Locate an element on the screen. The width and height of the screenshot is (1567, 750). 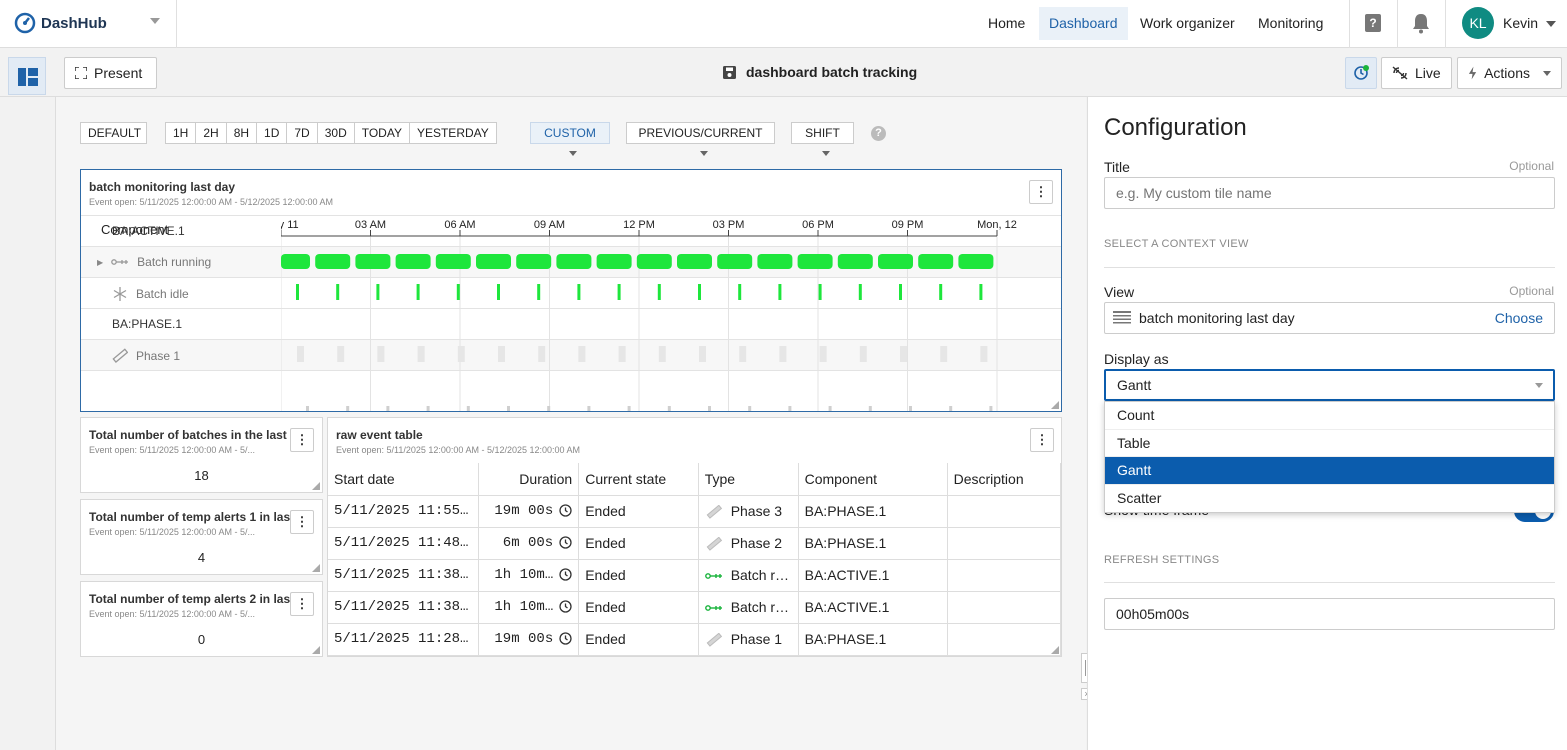
option-scatter: Scatter is located at coordinates (1139, 497).